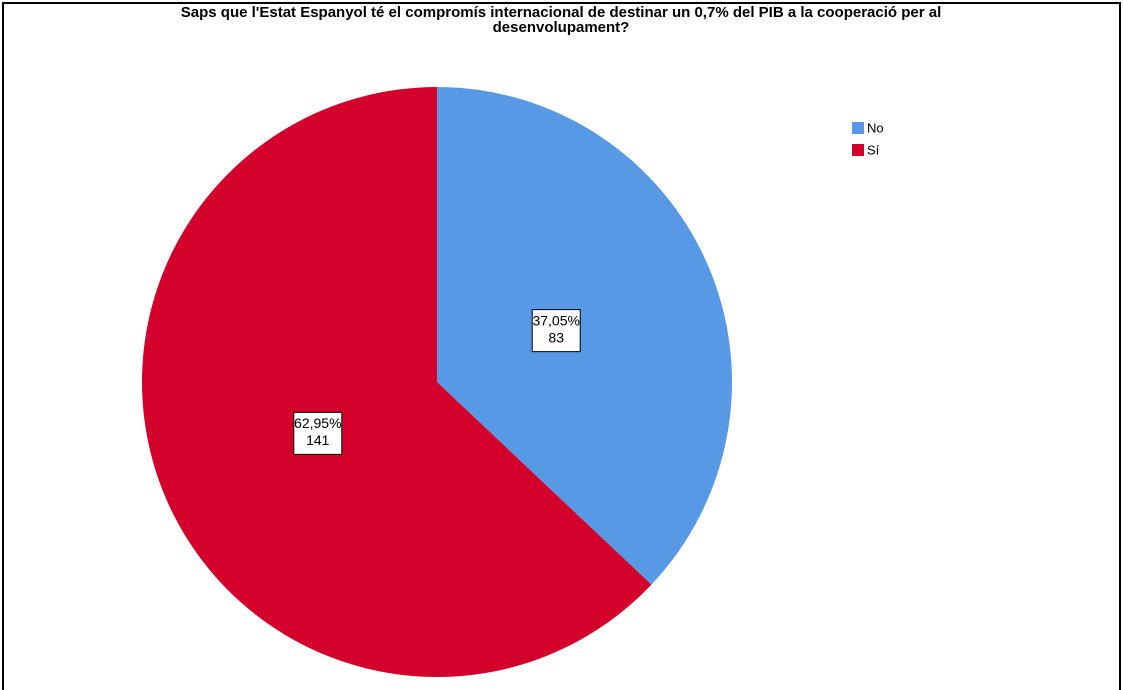 The height and width of the screenshot is (690, 1123). I want to click on data-label: 62,95%, so click(317, 423).